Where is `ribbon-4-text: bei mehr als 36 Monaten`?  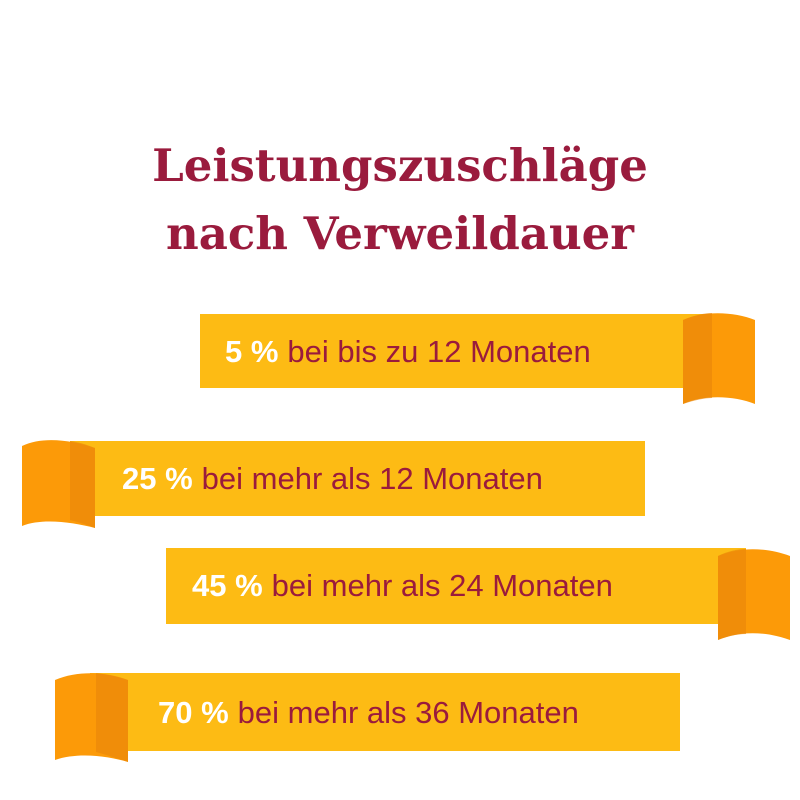
ribbon-4-text: bei mehr als 36 Monaten is located at coordinates (408, 712).